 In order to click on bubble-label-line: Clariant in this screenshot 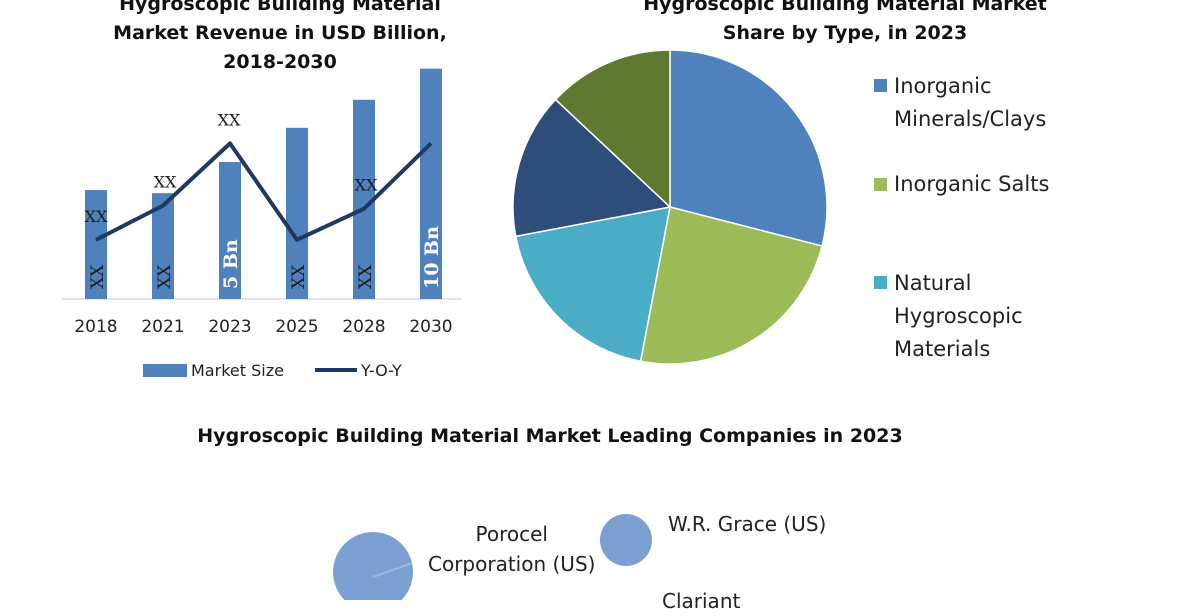, I will do `click(701, 601)`.